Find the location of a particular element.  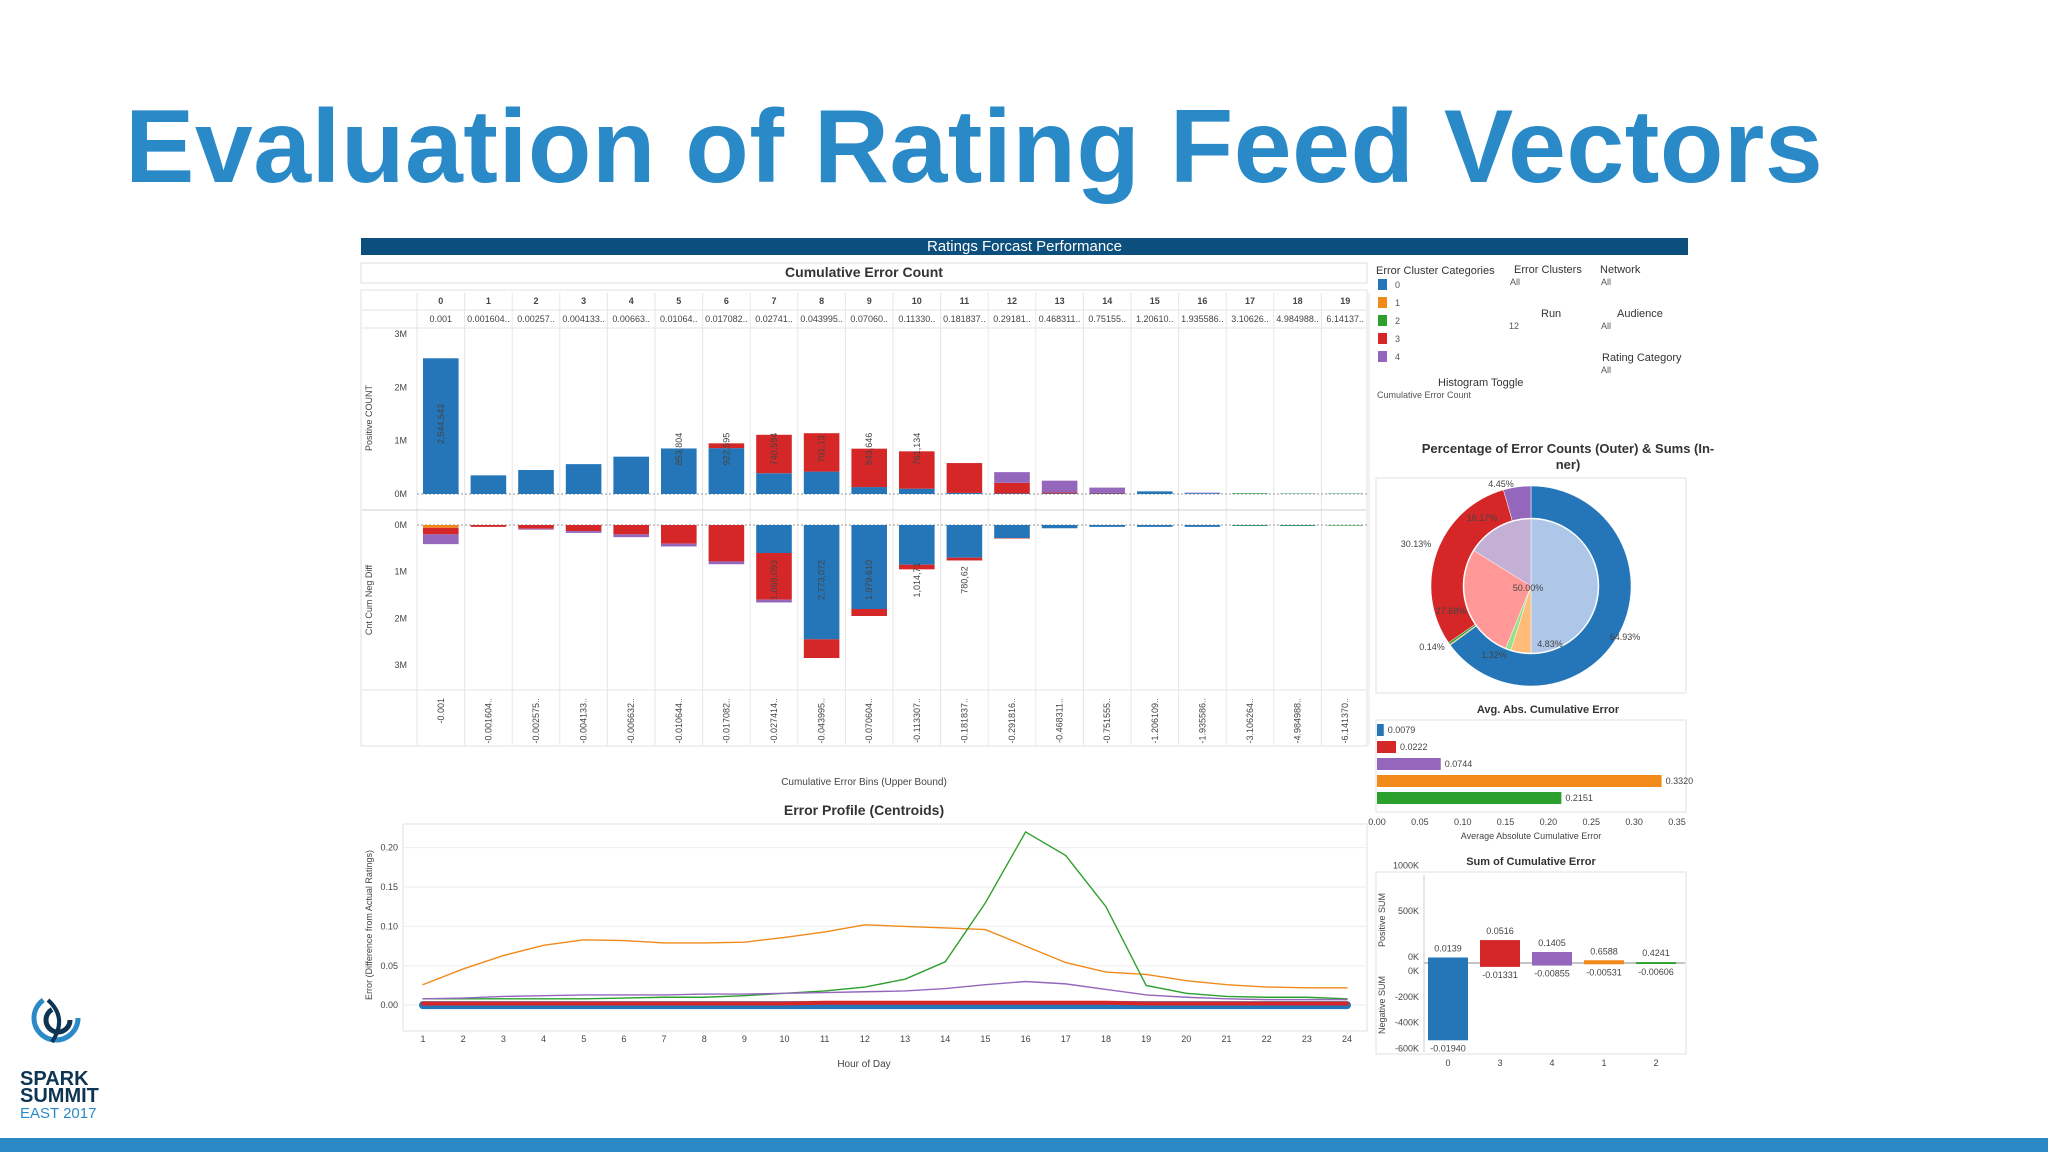

bottom-y-tick: 0M is located at coordinates (400, 525).